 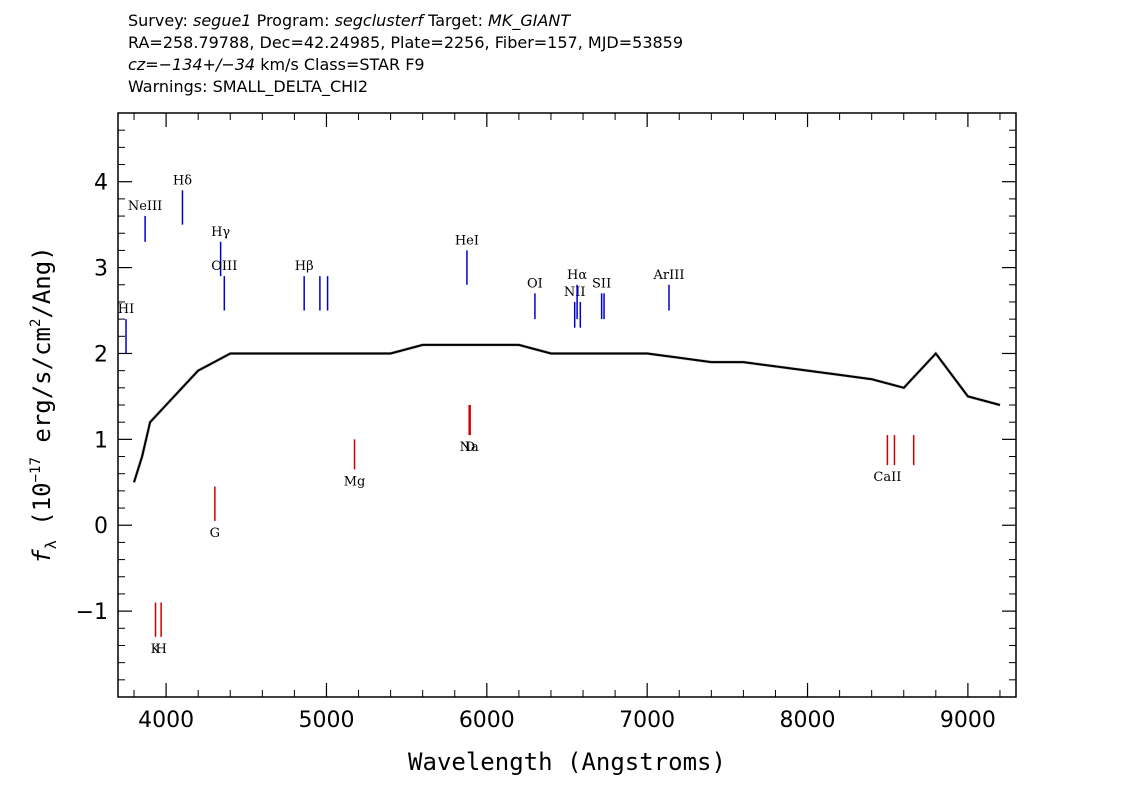 I want to click on emission-line-label: OI, so click(x=535, y=283).